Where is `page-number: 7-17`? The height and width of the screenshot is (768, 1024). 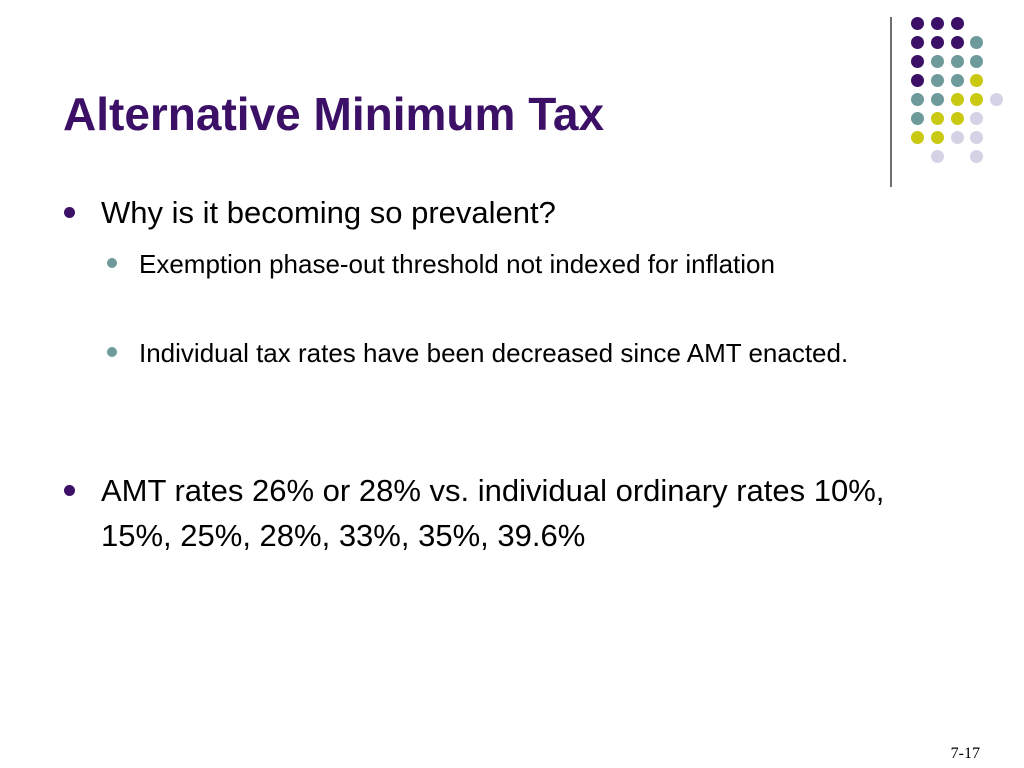 page-number: 7-17 is located at coordinates (965, 753).